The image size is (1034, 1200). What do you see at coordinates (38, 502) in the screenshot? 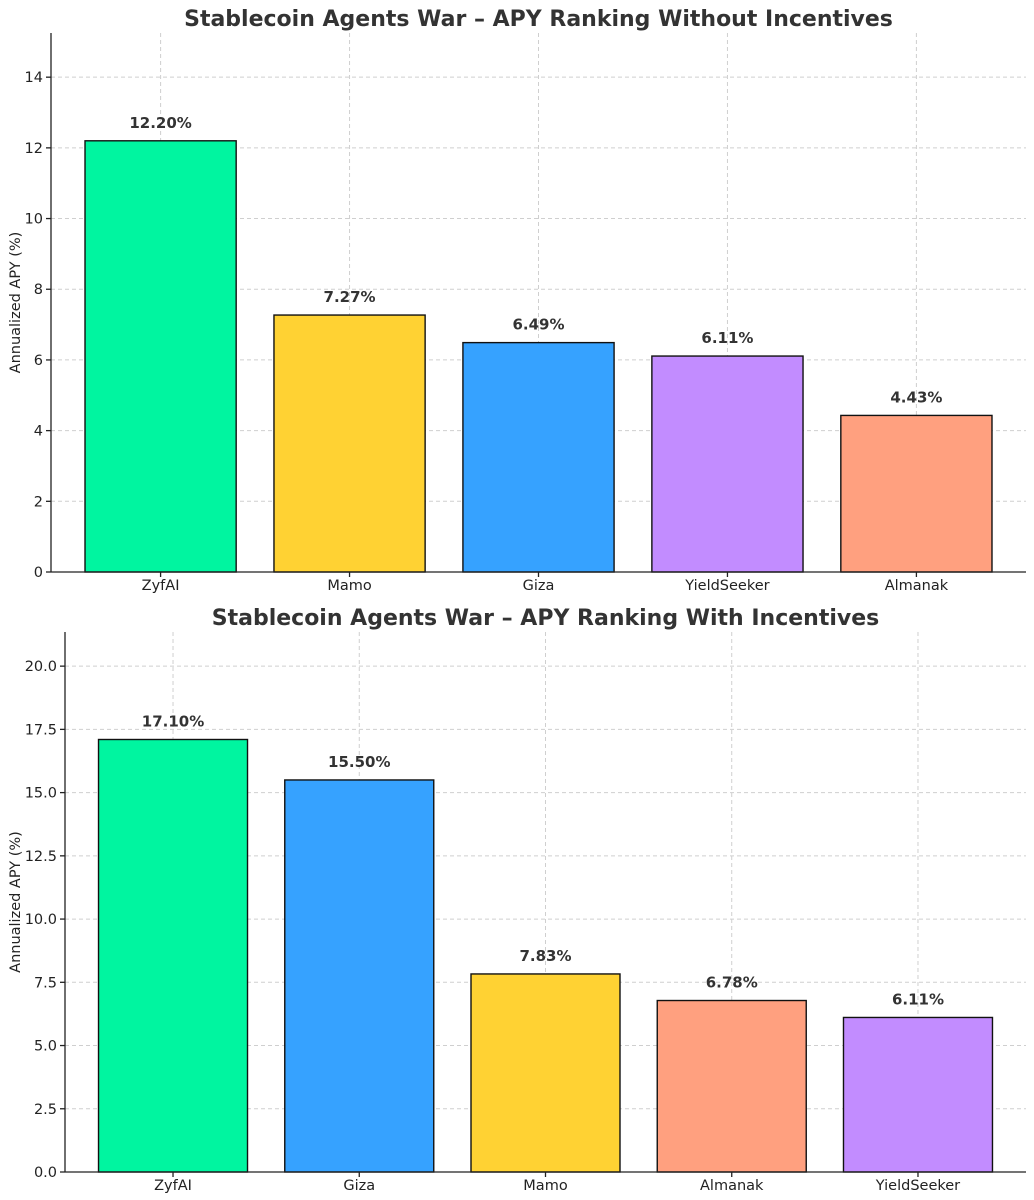
I see `y-tick-label: 2` at bounding box center [38, 502].